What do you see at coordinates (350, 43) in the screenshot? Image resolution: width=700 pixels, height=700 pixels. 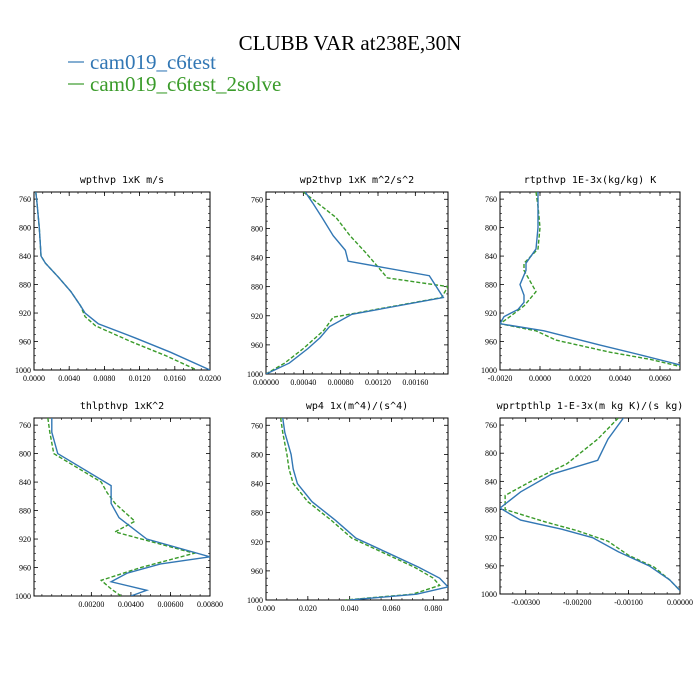 I see `figure-title: CLUBB VAR at238E,30N` at bounding box center [350, 43].